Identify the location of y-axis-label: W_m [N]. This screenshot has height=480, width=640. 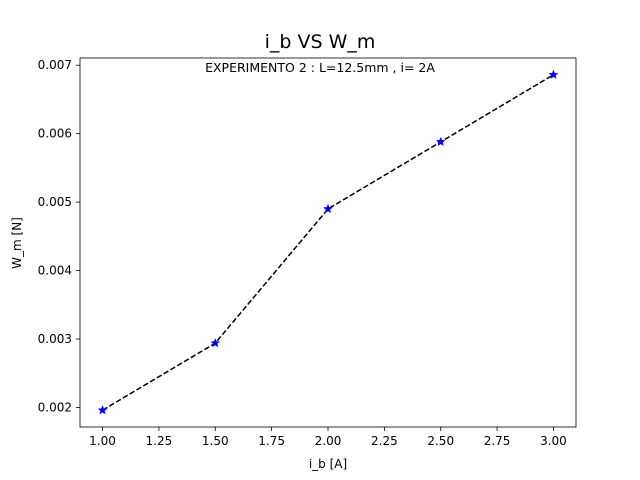
(17, 243).